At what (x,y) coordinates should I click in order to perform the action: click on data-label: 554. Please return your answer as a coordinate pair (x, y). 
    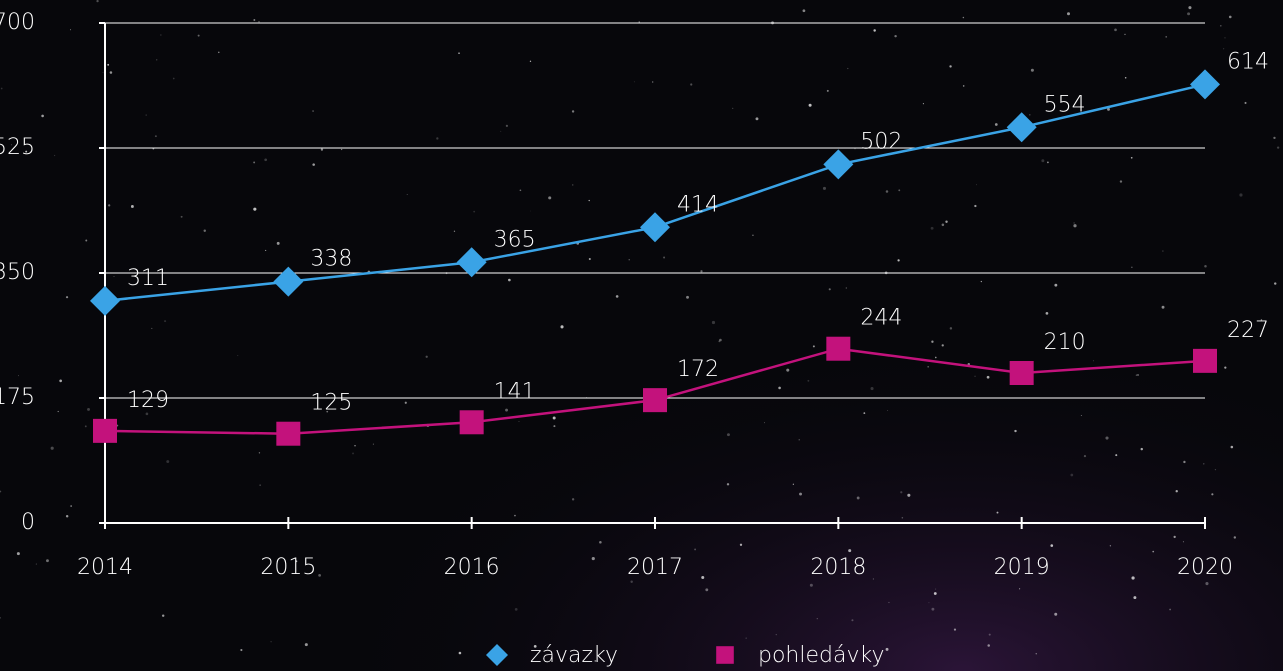
    Looking at the image, I should click on (1065, 104).